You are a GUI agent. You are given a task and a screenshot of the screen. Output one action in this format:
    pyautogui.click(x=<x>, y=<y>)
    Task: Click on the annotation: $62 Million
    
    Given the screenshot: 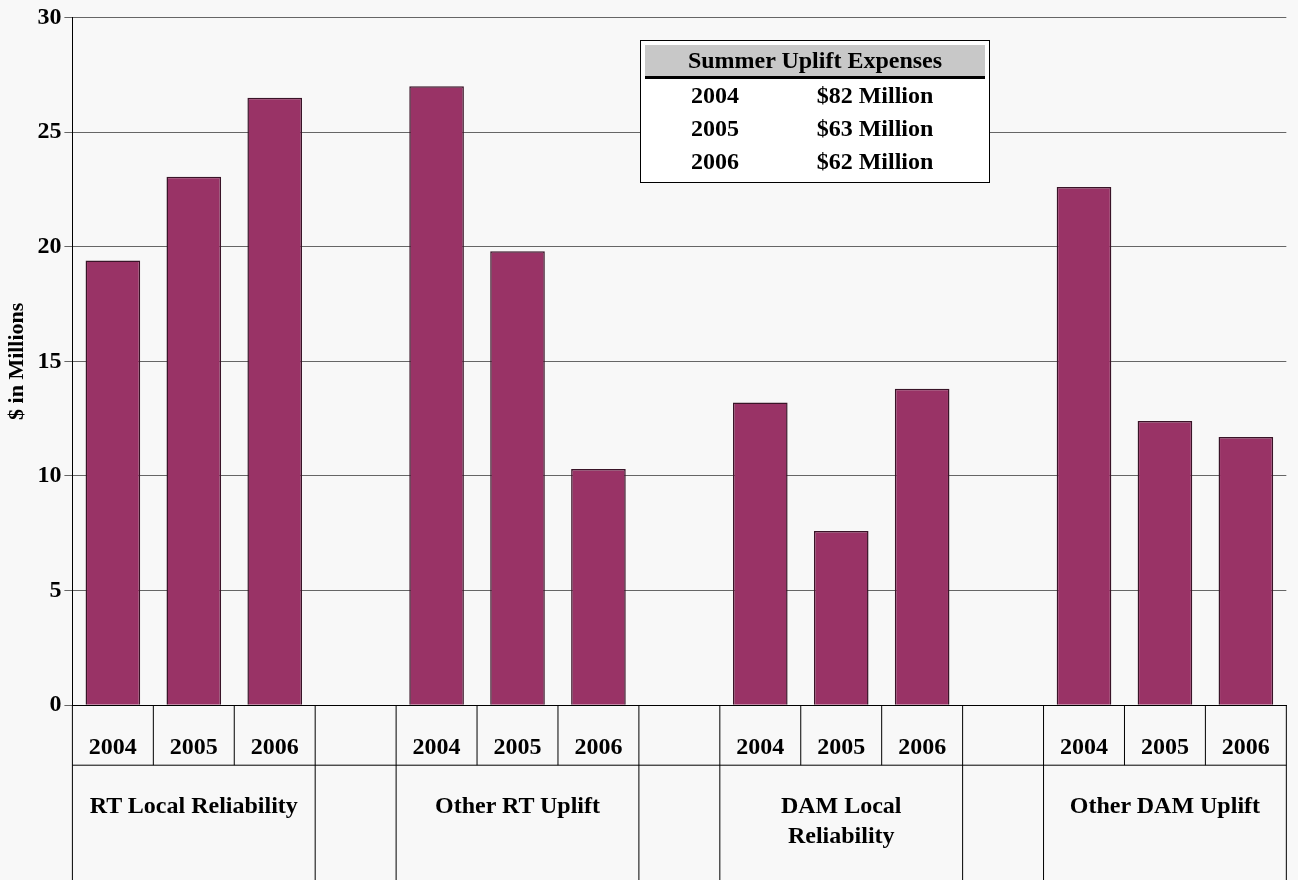 What is the action you would take?
    pyautogui.click(x=875, y=161)
    